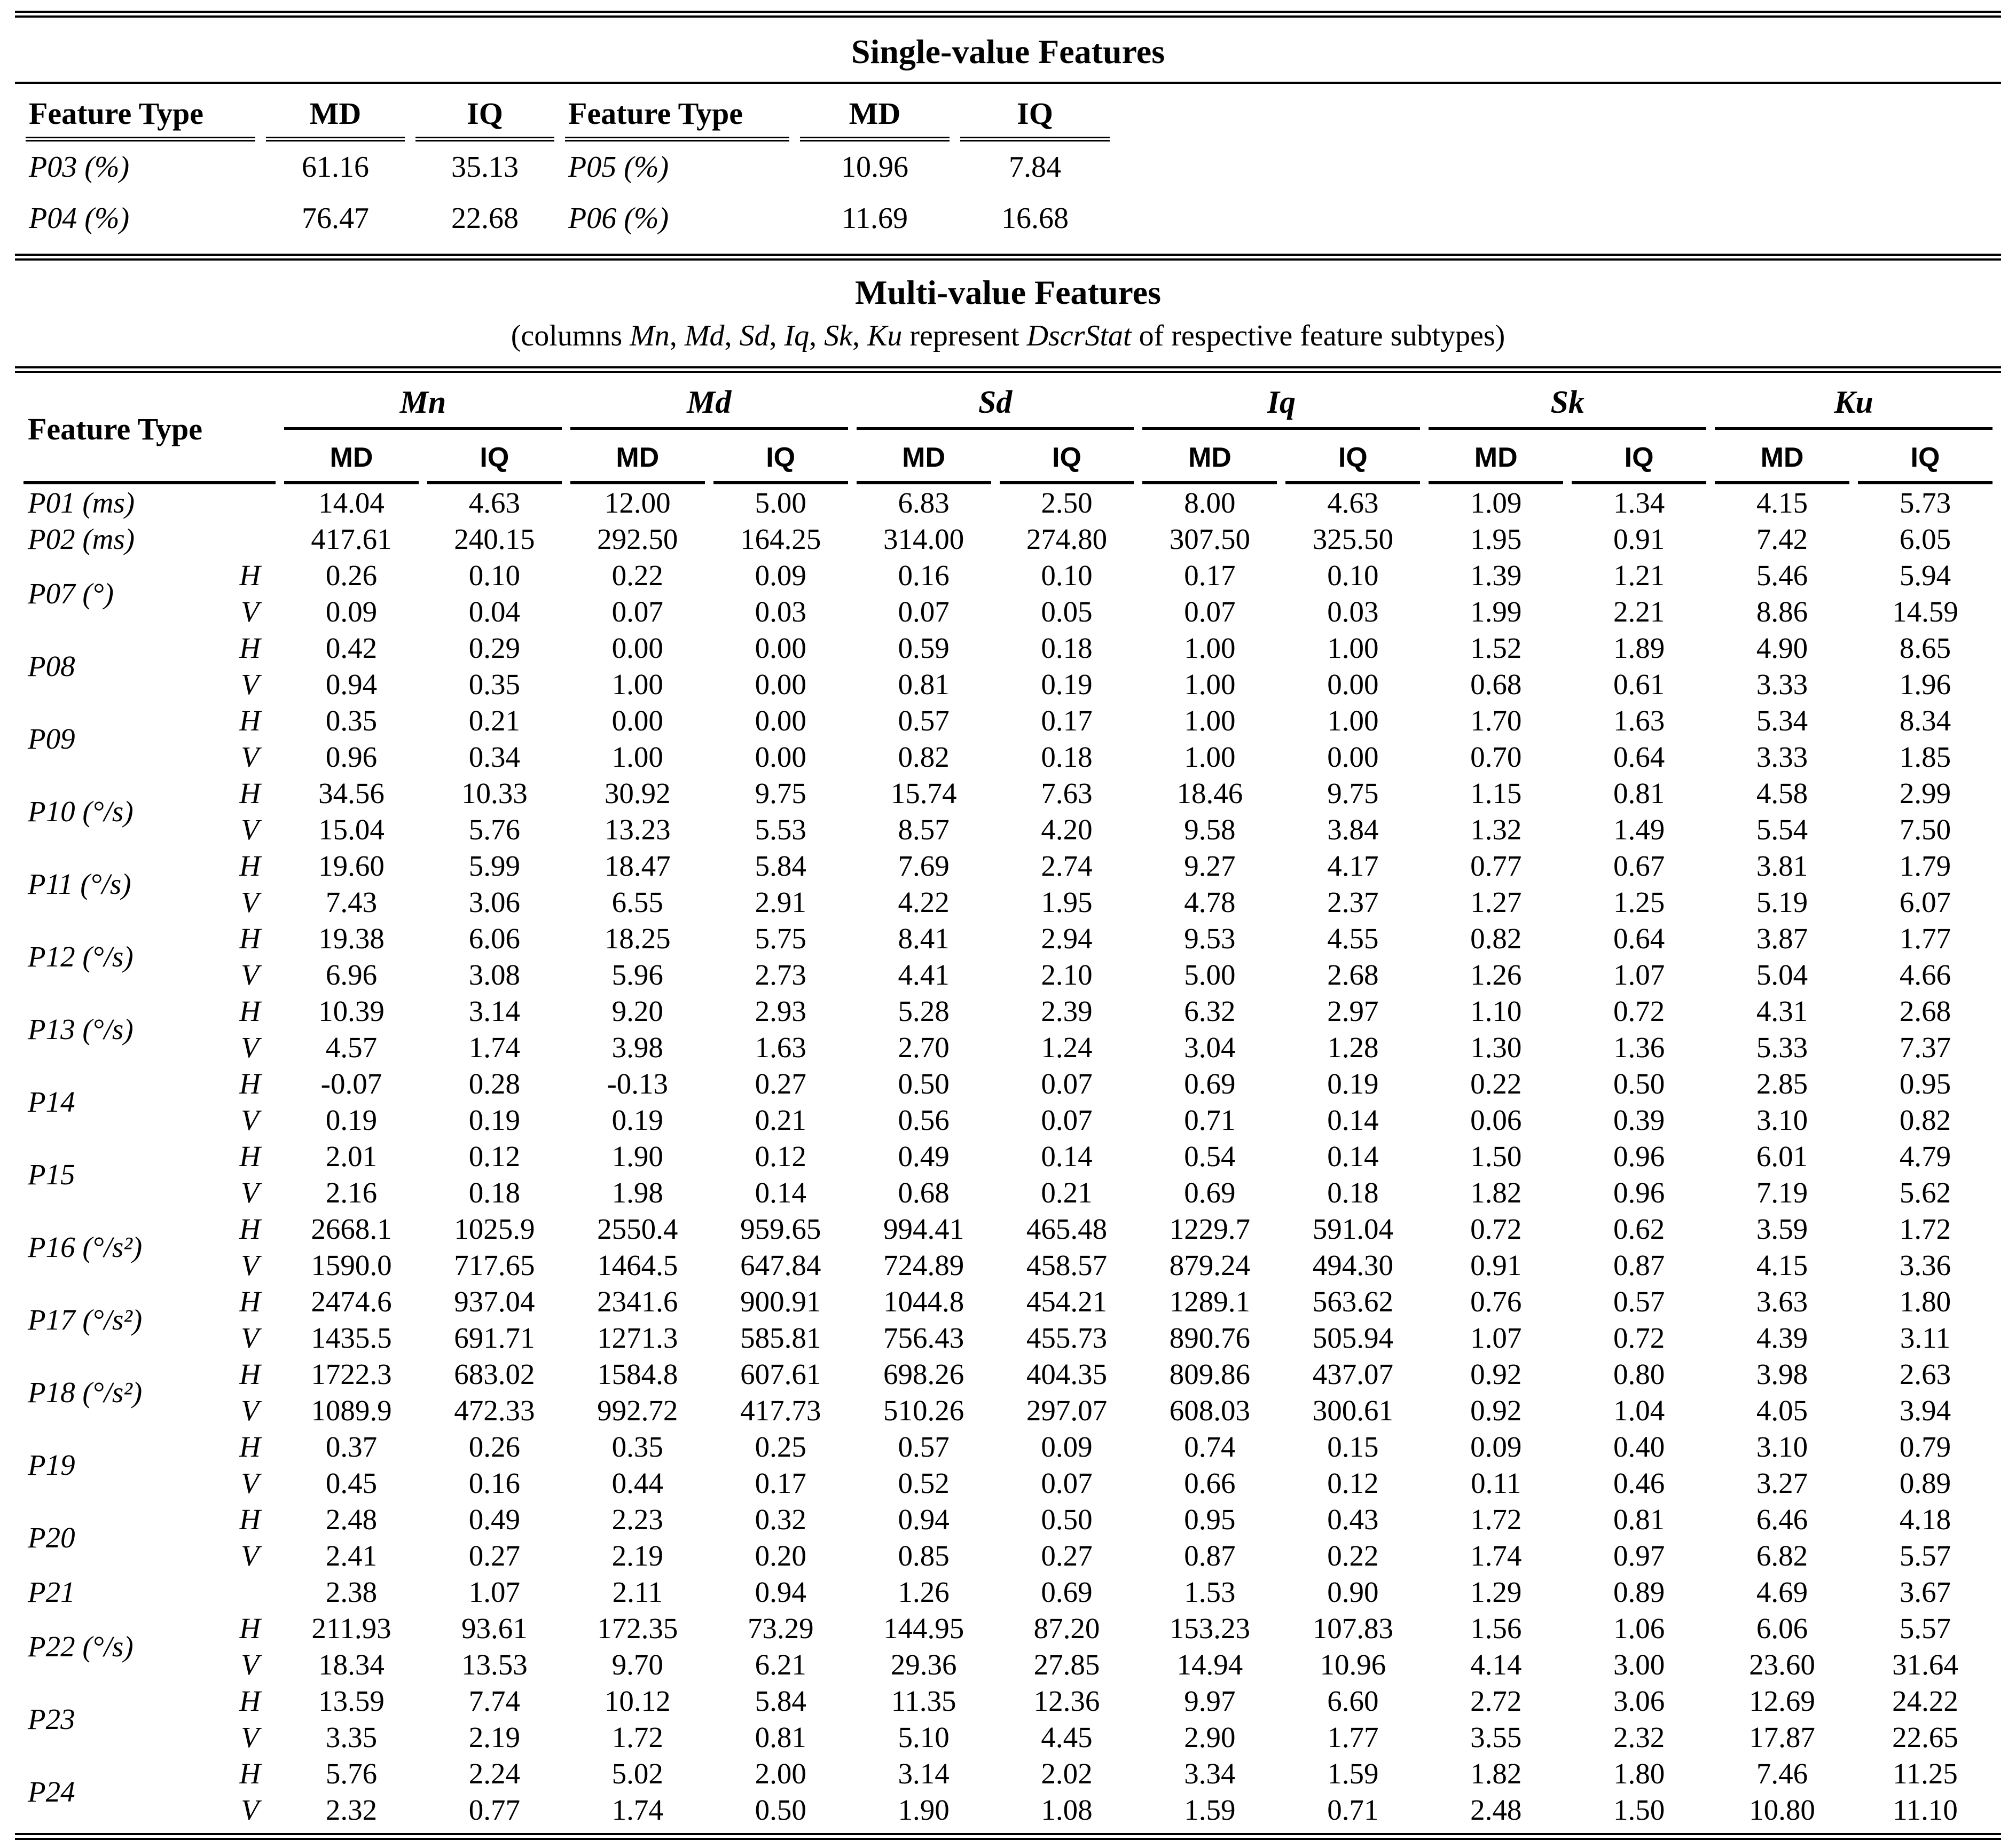 The image size is (2016, 1840). Describe the element at coordinates (1352, 1301) in the screenshot. I see `value-cell: 563.62` at that location.